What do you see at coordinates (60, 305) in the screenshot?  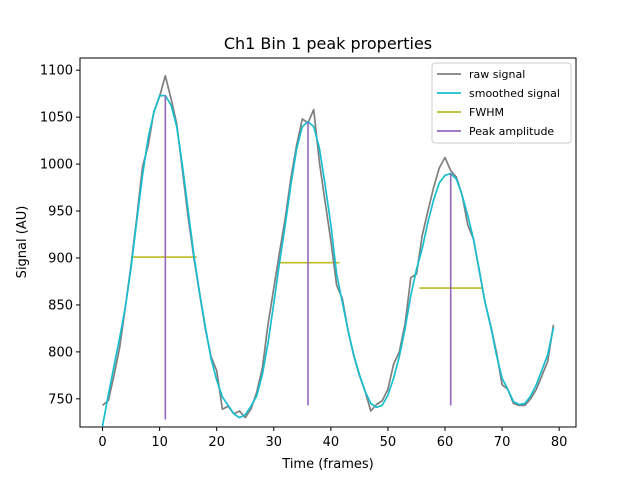 I see `y-tick-label: 850` at bounding box center [60, 305].